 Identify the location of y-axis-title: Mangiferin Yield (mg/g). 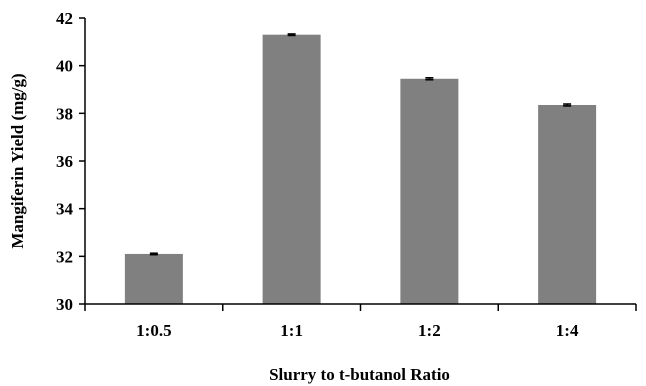
(17, 160).